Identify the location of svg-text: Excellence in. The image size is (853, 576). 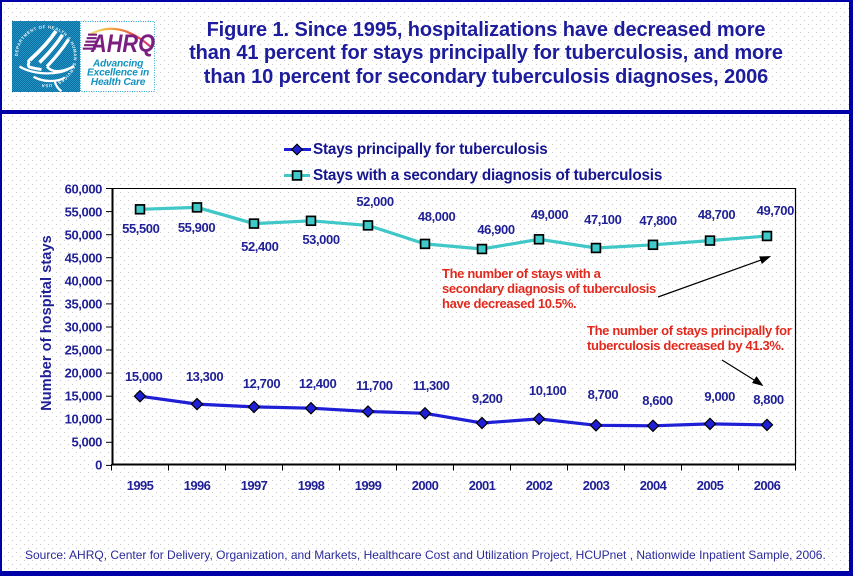
(118, 73).